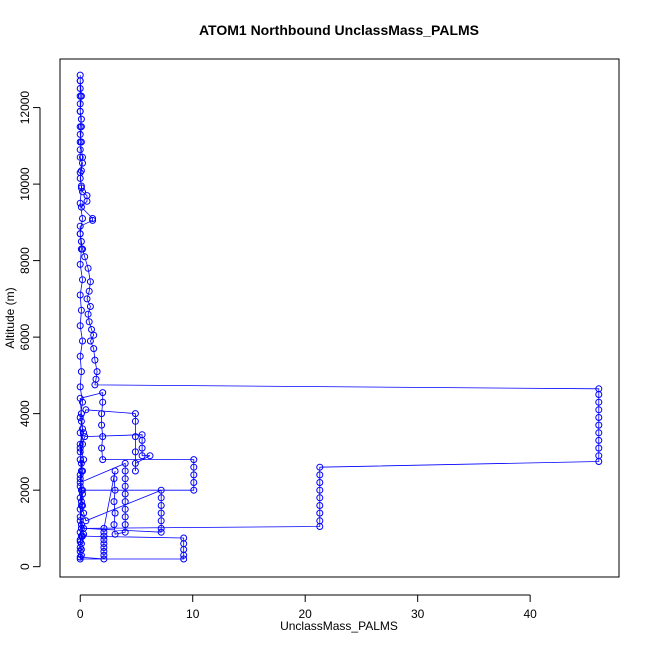 The width and height of the screenshot is (650, 650). Describe the element at coordinates (25, 566) in the screenshot. I see `y-tick-label: 0` at that location.